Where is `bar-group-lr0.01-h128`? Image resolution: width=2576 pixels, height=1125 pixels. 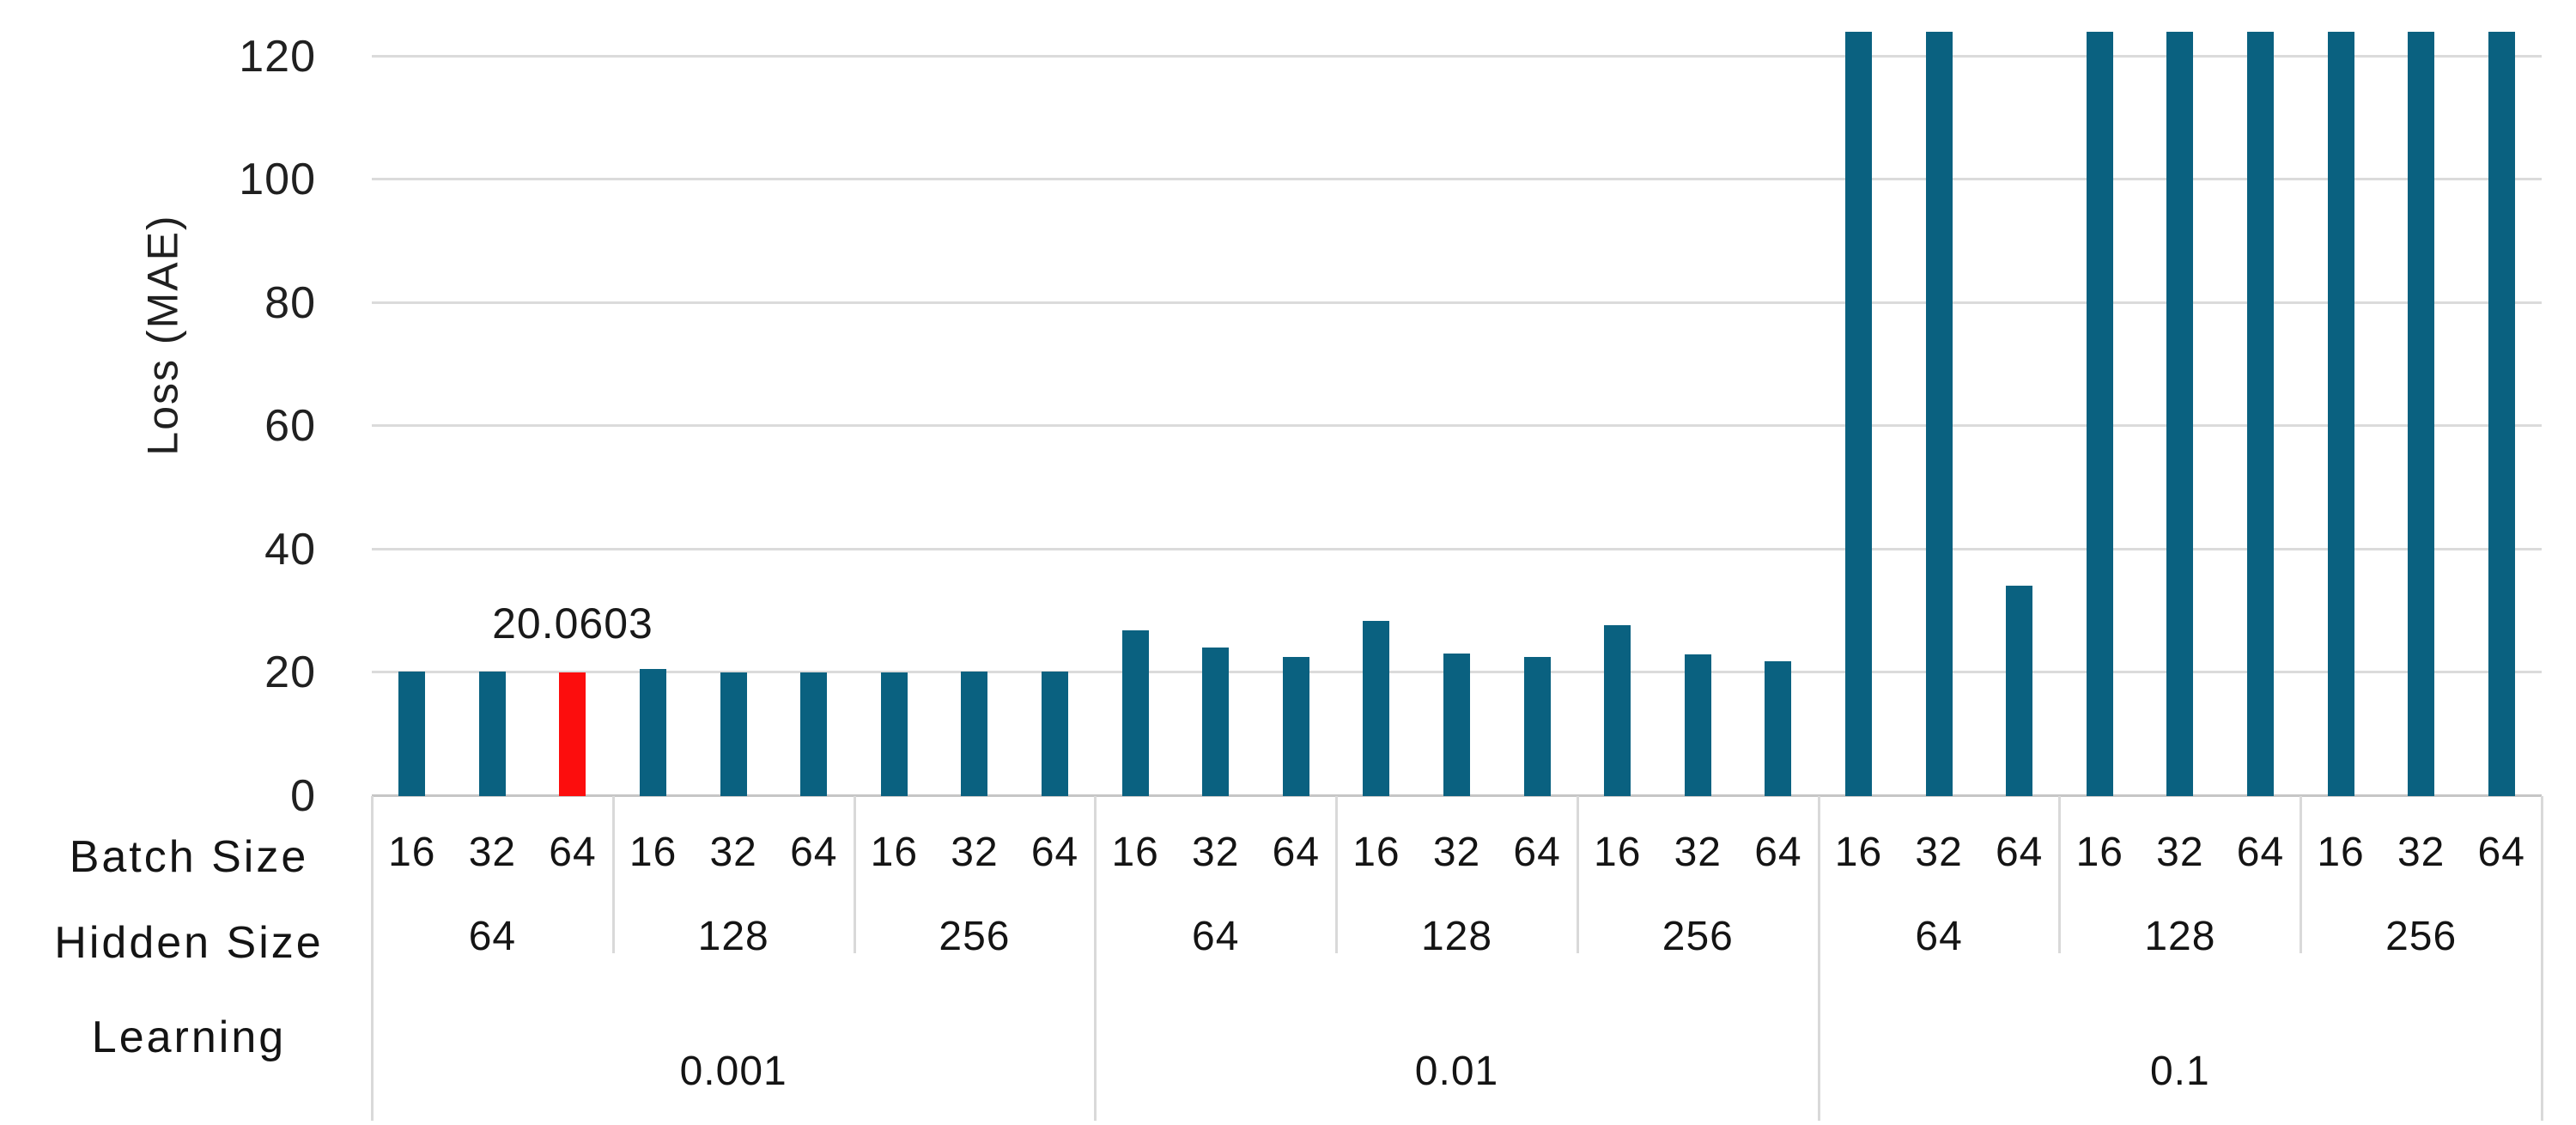
bar-group-lr0.01-h128 is located at coordinates (1456, 414).